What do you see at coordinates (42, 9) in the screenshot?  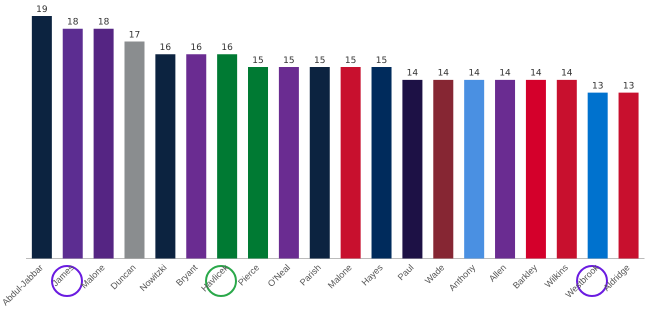 I see `data-label: 19` at bounding box center [42, 9].